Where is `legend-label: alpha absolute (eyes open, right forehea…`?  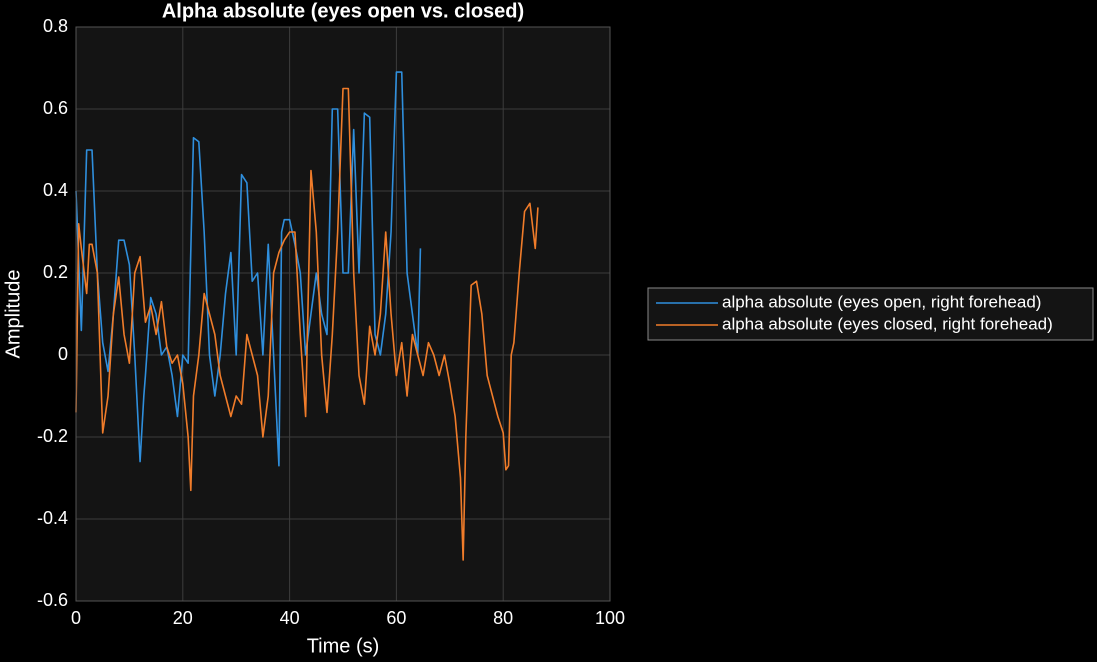
legend-label: alpha absolute (eyes open, right forehea… is located at coordinates (881, 301).